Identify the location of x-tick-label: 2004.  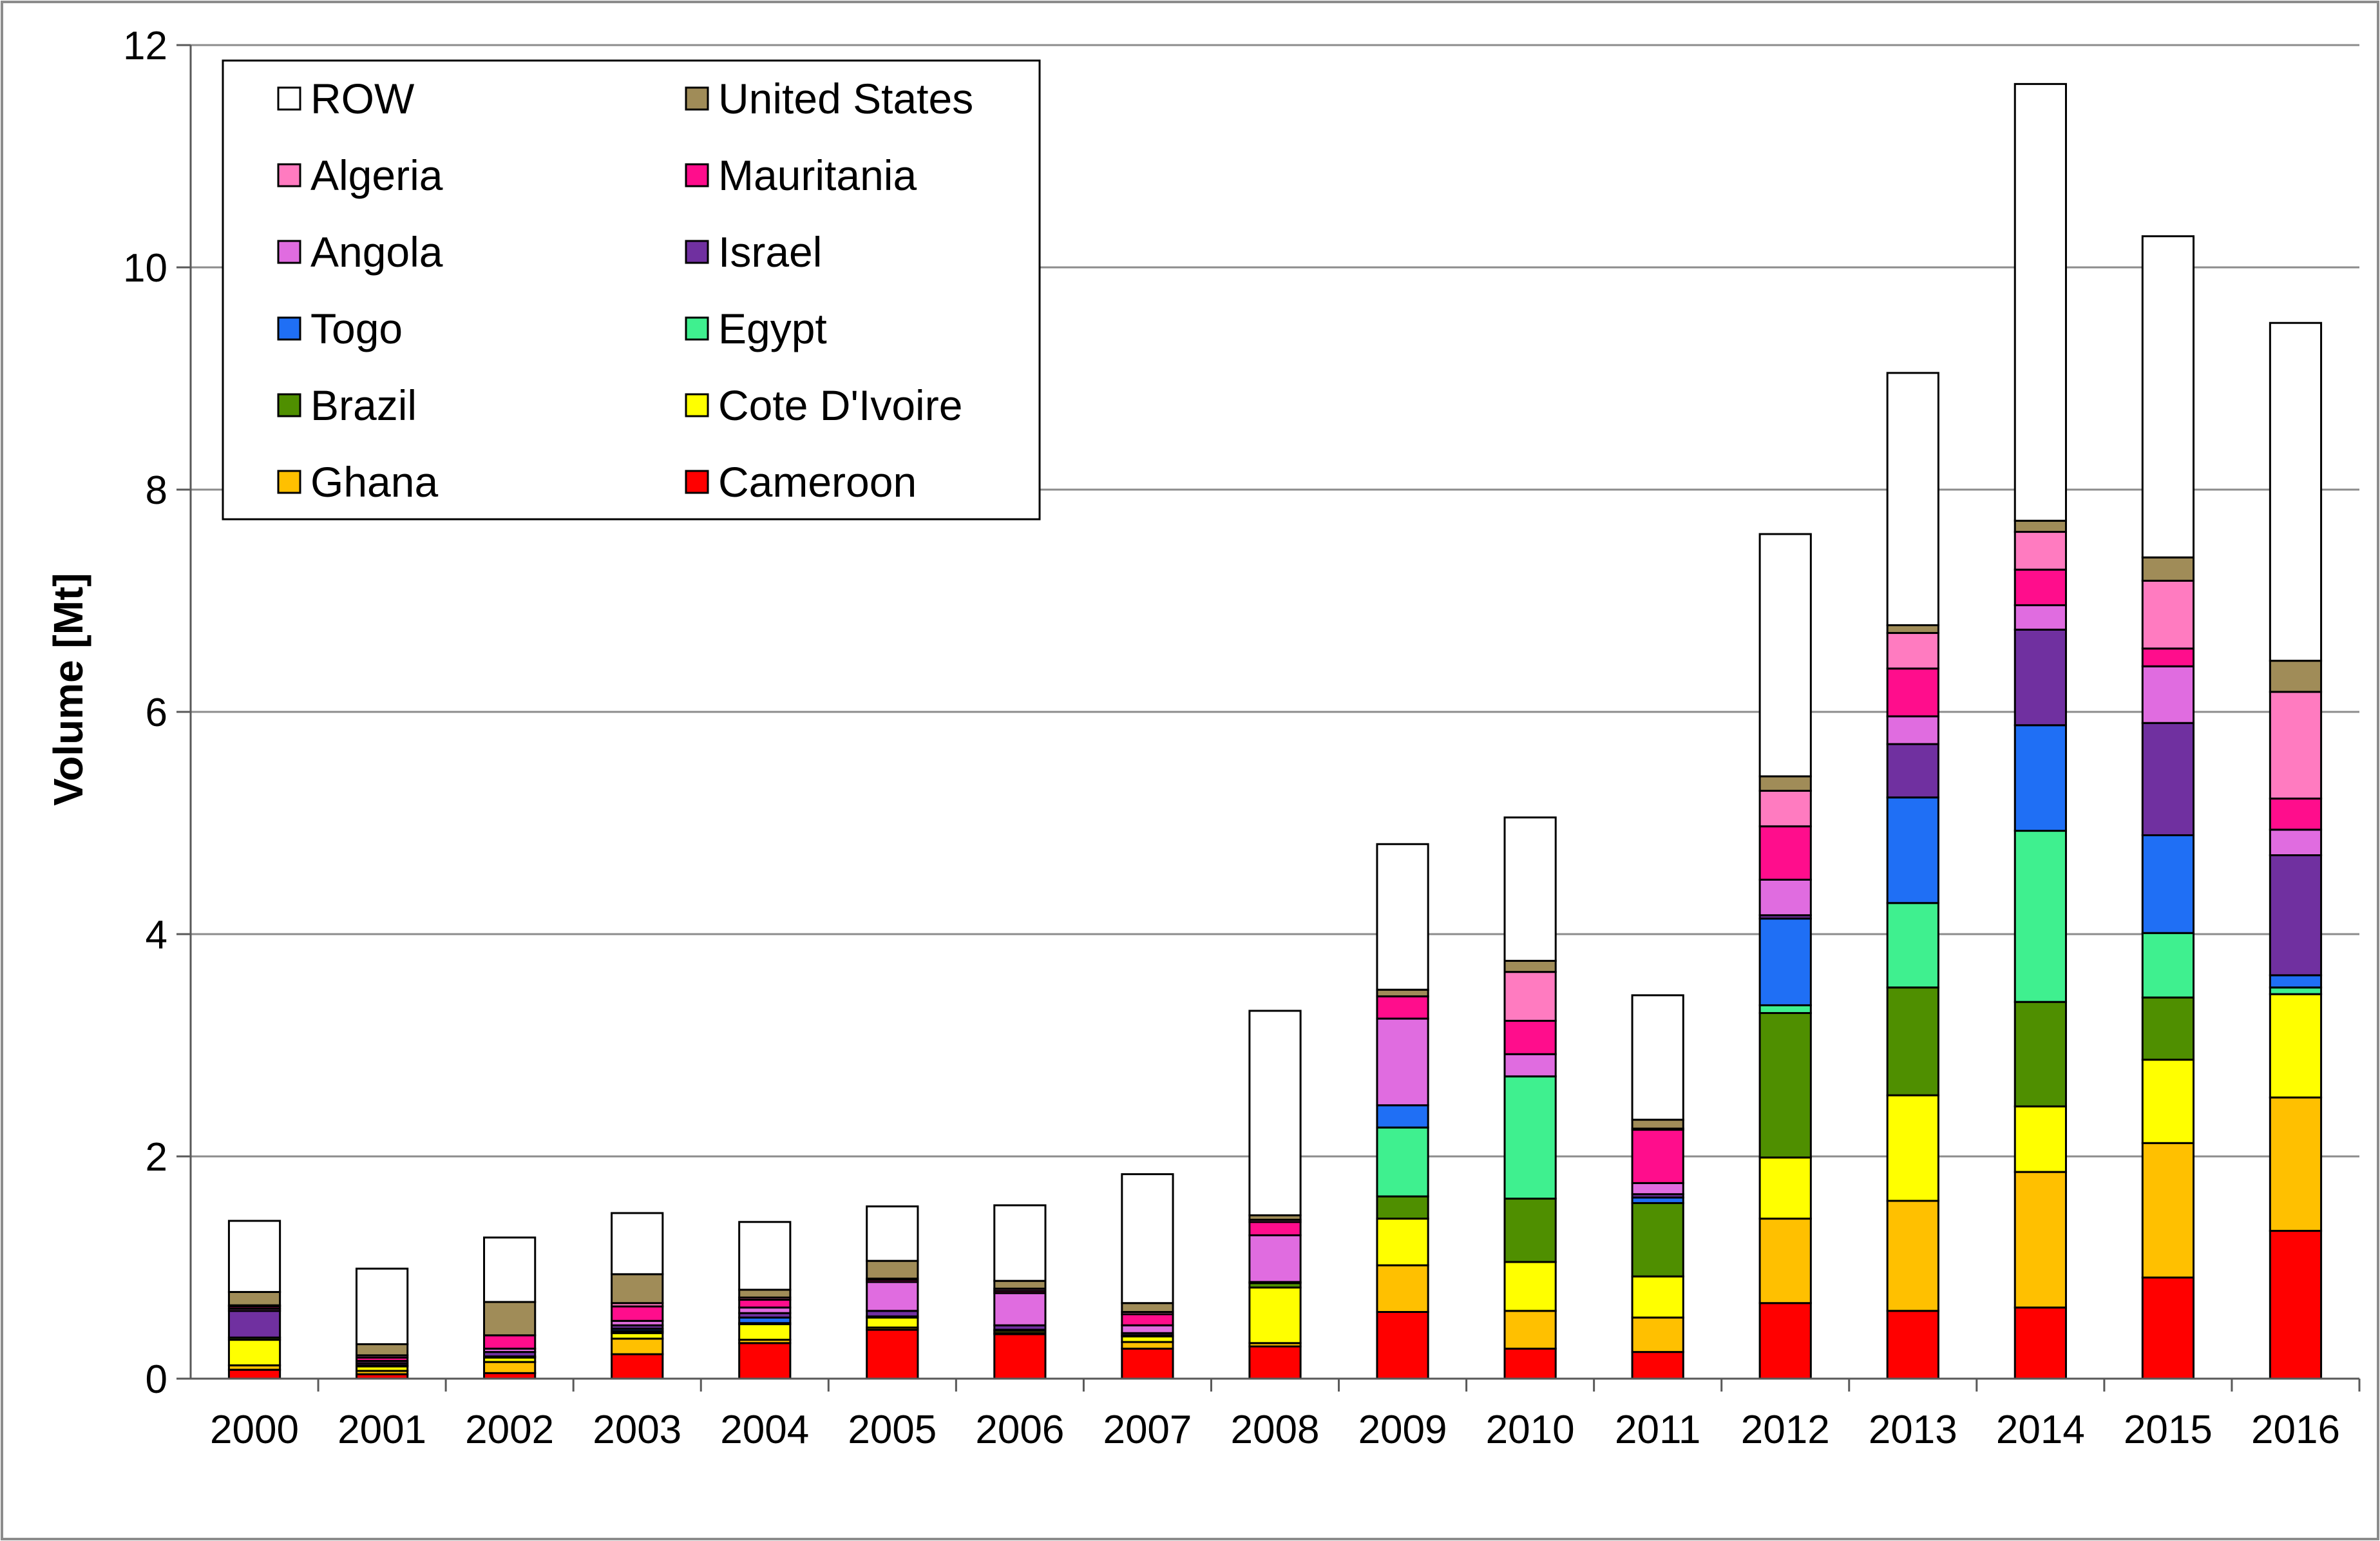
(765, 1430).